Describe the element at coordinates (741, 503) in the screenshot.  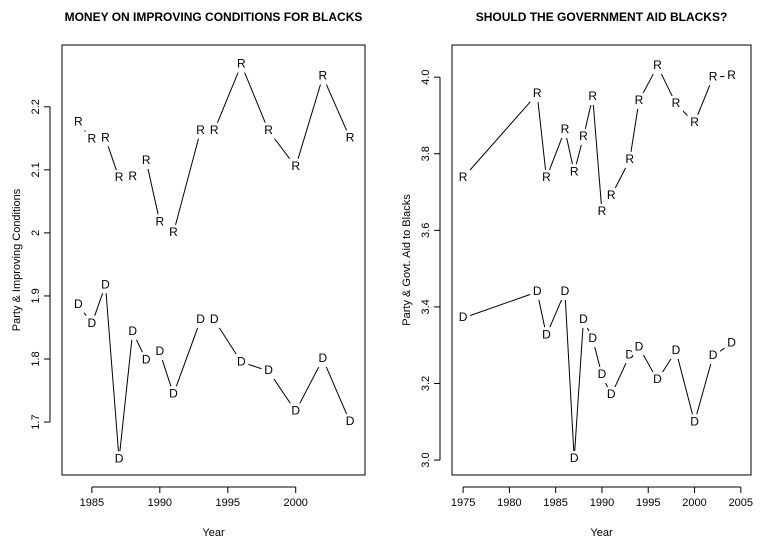
I see `x-tick-label: 2005` at that location.